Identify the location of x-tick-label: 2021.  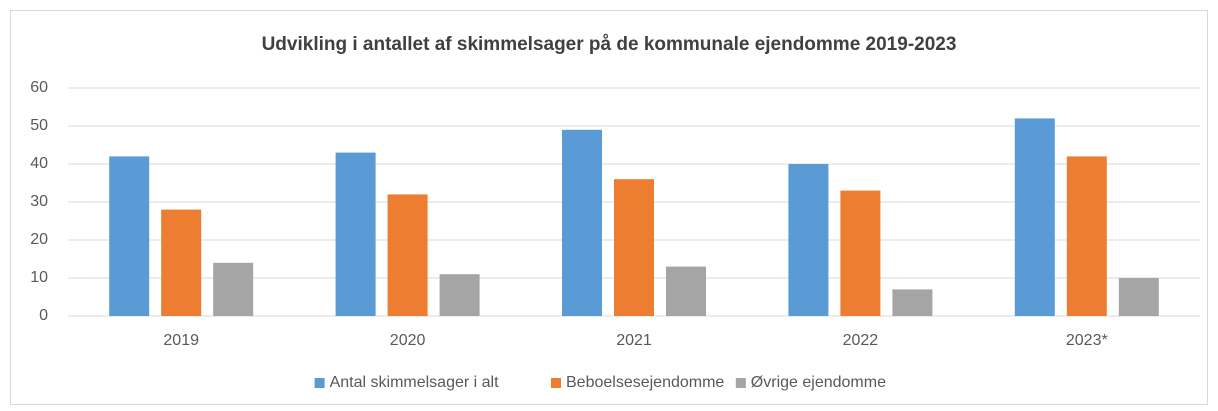
(634, 340).